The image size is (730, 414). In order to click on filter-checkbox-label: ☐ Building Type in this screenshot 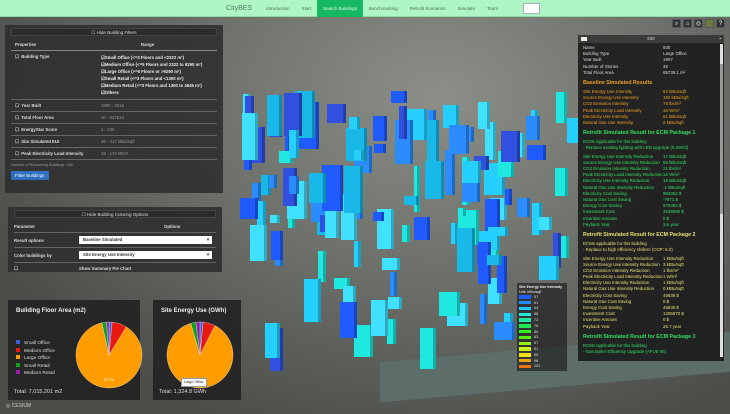, I will do `click(32, 56)`.